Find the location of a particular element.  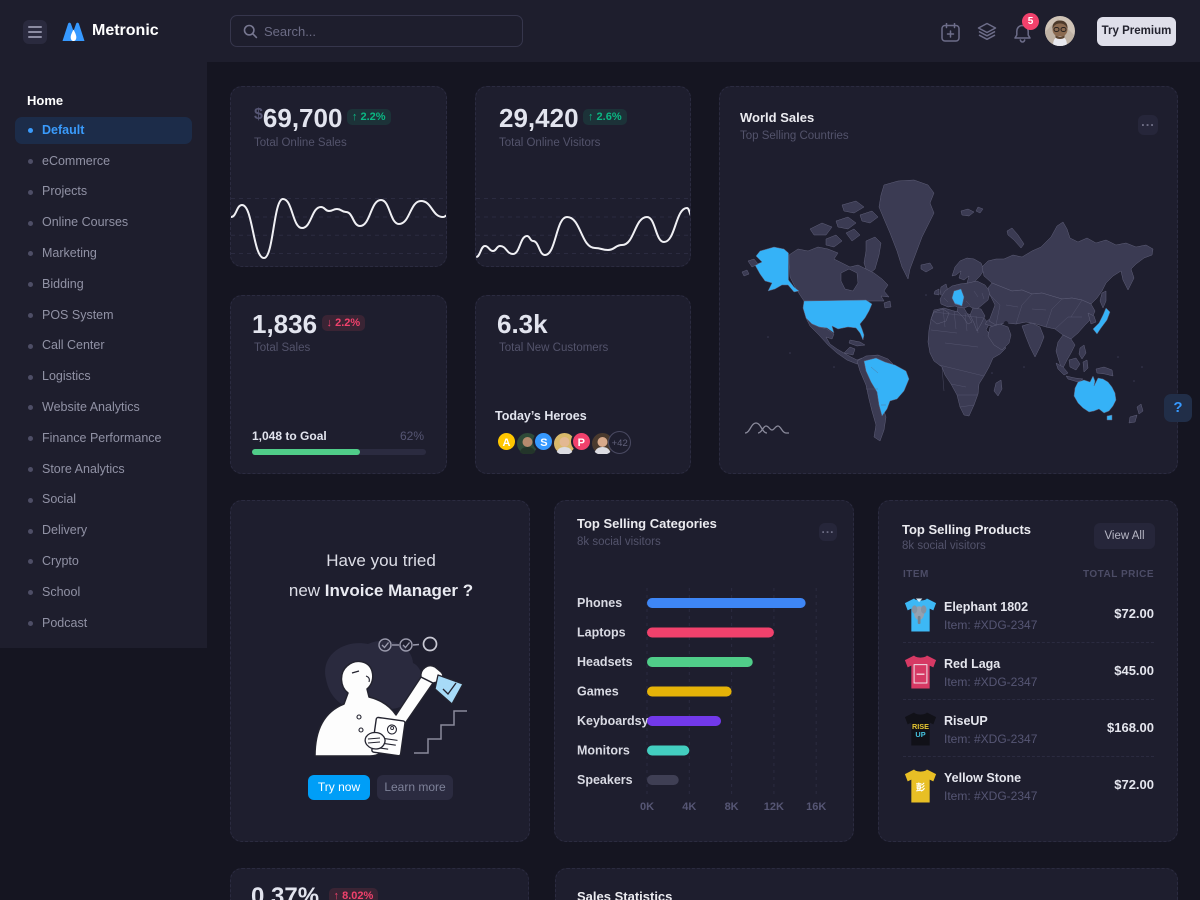

svg-text: 0K is located at coordinates (647, 807).